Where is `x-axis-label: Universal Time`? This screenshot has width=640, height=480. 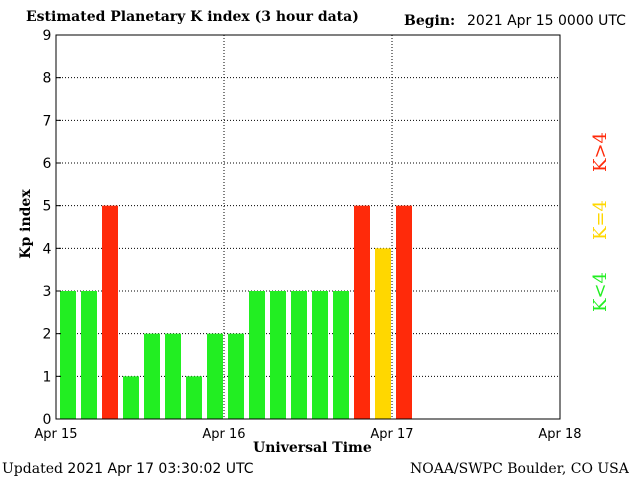 x-axis-label: Universal Time is located at coordinates (312, 448).